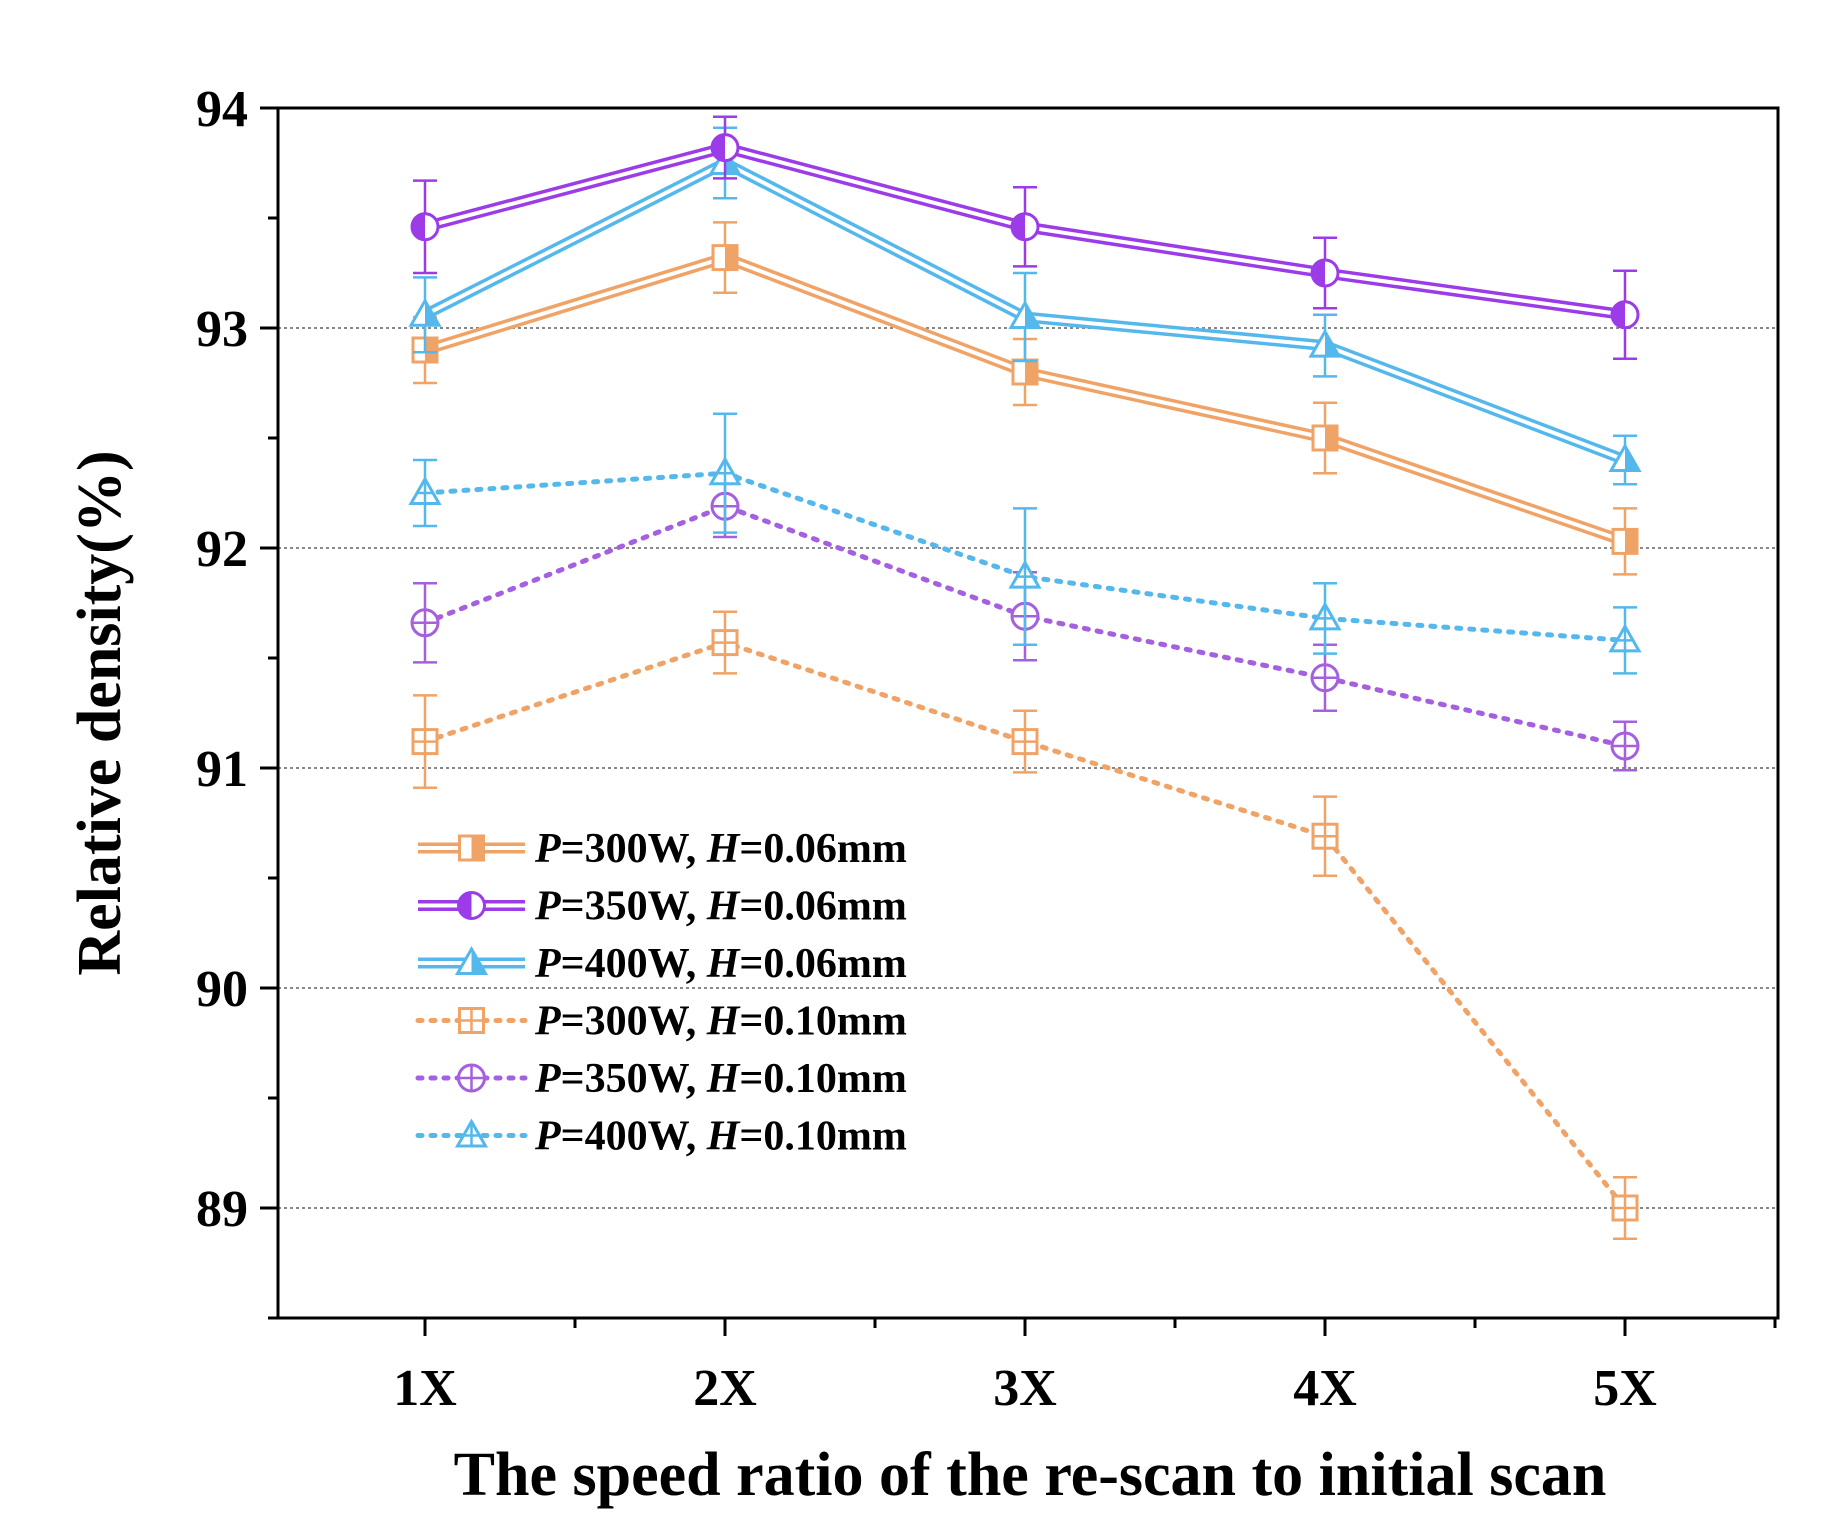 The width and height of the screenshot is (1836, 1539). Describe the element at coordinates (720, 1079) in the screenshot. I see `legend-label: P=350W, H=0.10mm` at that location.